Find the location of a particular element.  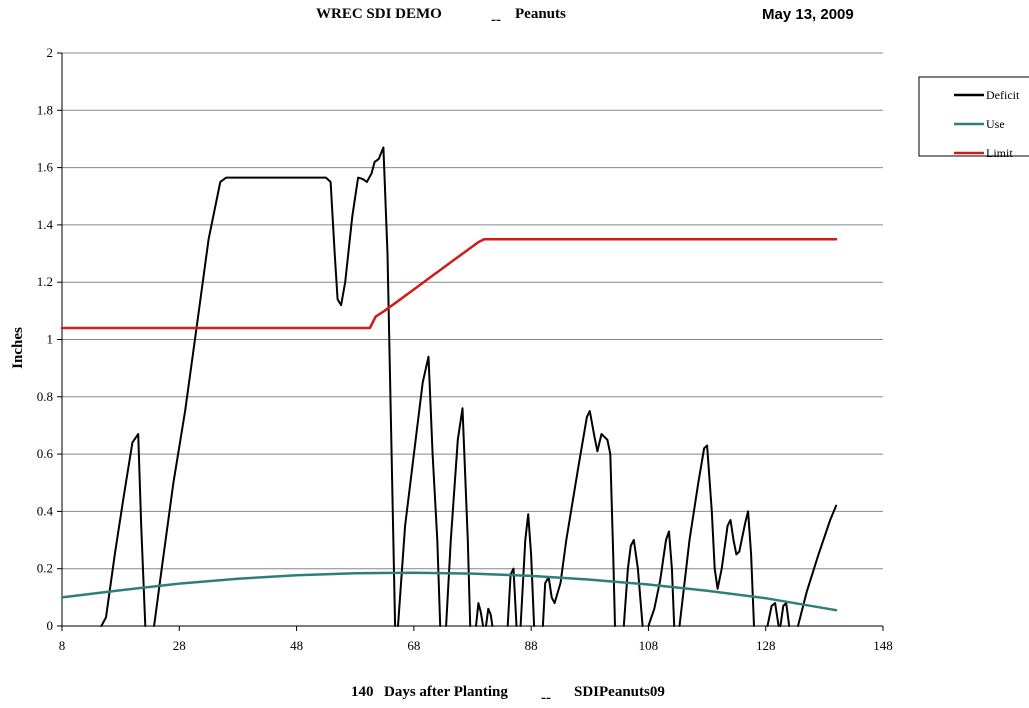

y-tick-label: 1 is located at coordinates (50, 339).